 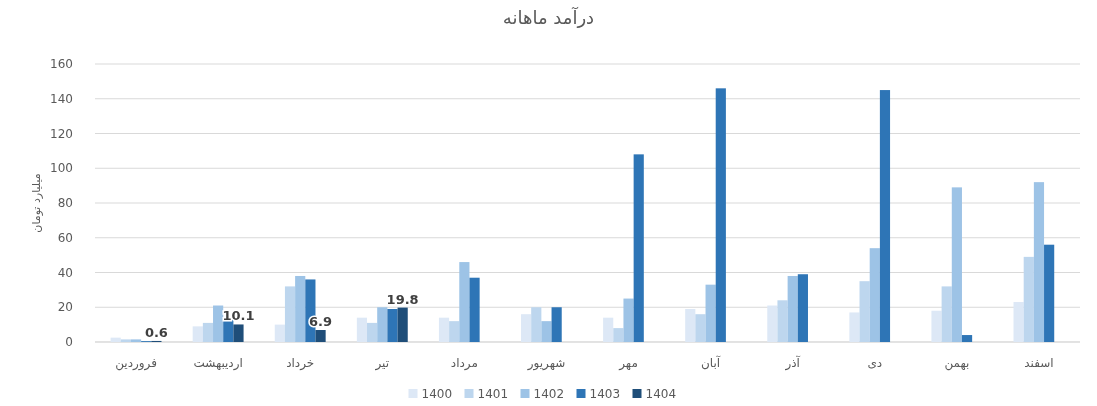 I want to click on x-tick-label: دی, so click(x=875, y=363).